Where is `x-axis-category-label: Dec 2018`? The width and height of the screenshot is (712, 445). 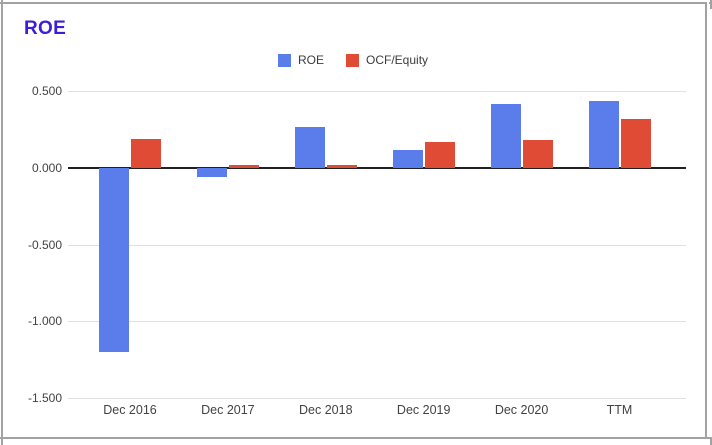 x-axis-category-label: Dec 2018 is located at coordinates (326, 410).